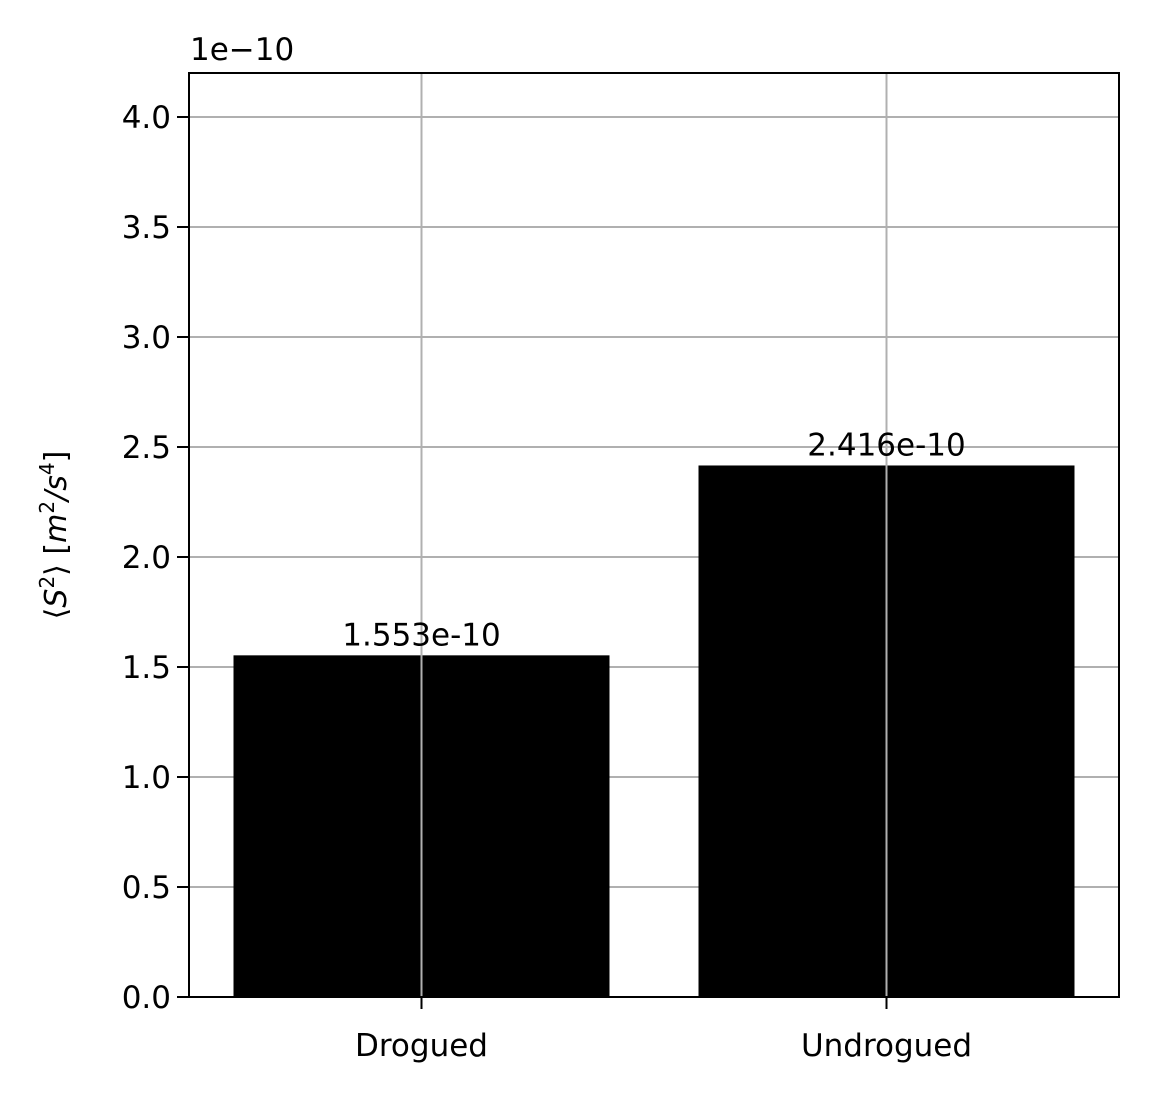  What do you see at coordinates (47, 582) in the screenshot?
I see `y-label-sup2: 2` at bounding box center [47, 582].